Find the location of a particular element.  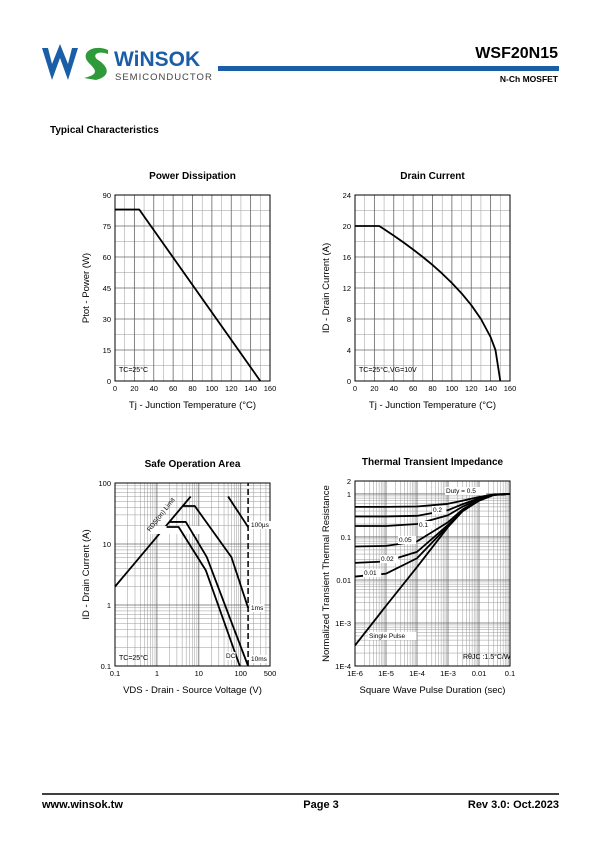

series-label: 0.01 is located at coordinates (370, 573).